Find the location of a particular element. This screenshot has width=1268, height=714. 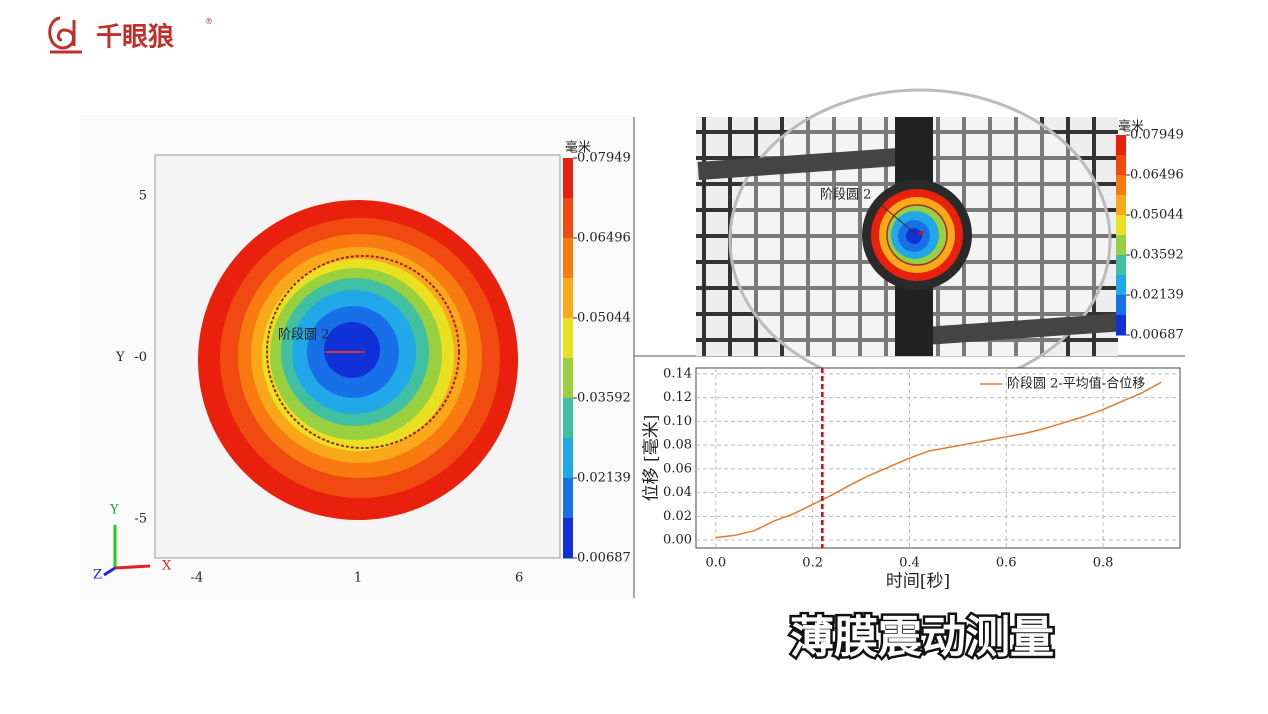

triad-label: Z is located at coordinates (97, 575).